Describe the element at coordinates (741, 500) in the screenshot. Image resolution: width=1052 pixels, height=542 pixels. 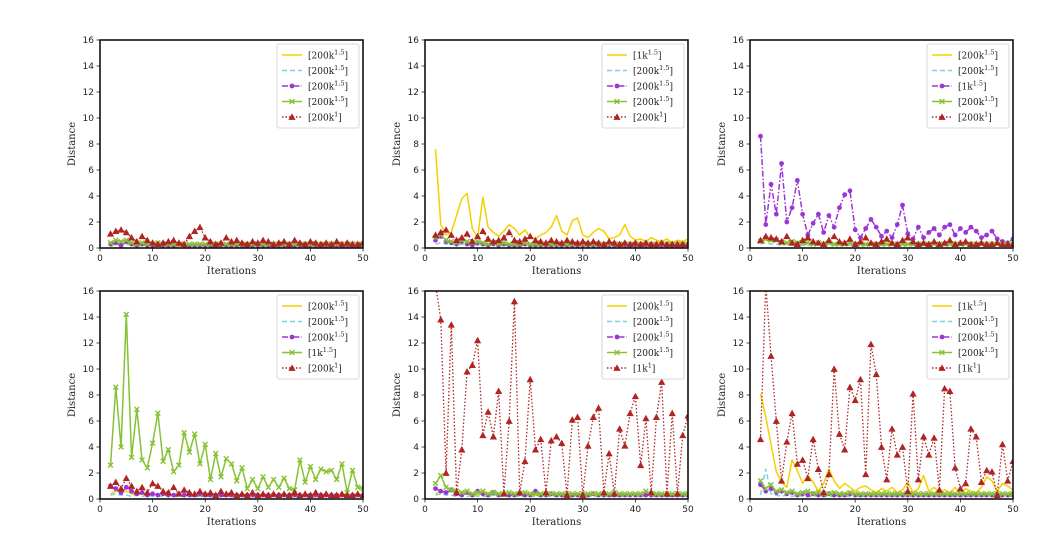
I see `y-tick-label: 0` at that location.